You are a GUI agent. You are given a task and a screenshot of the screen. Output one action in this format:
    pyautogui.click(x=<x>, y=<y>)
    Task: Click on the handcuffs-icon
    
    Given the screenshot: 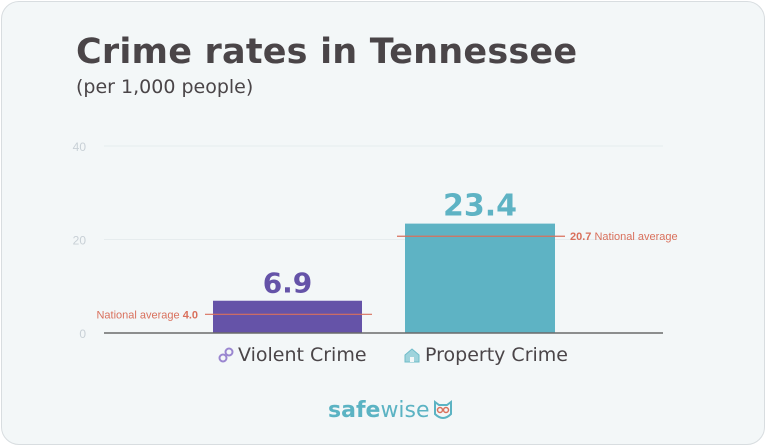 What is the action you would take?
    pyautogui.click(x=226, y=355)
    